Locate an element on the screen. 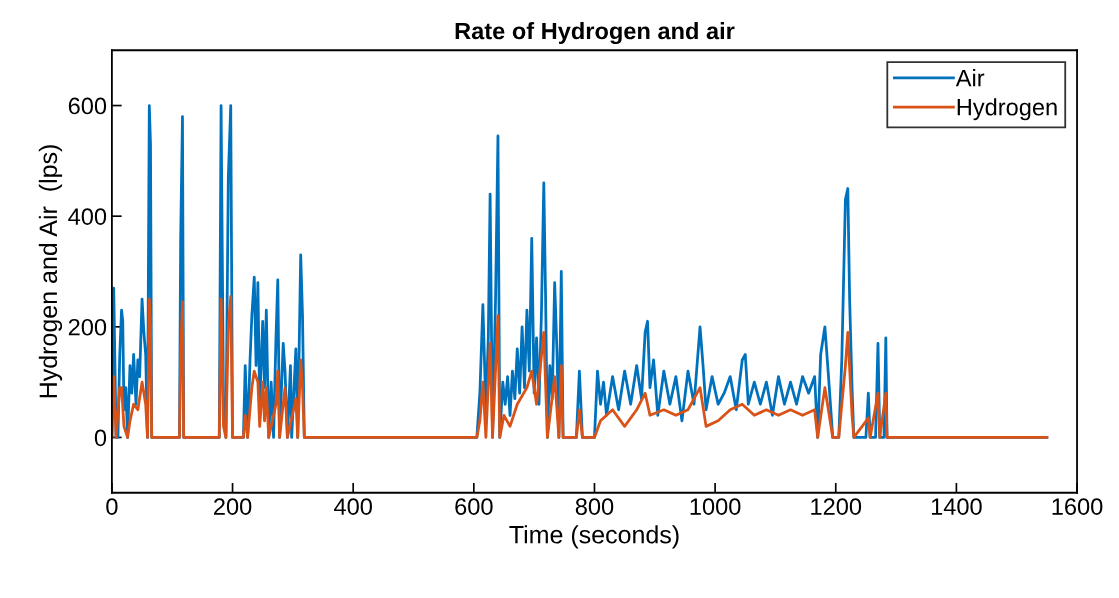 The height and width of the screenshot is (598, 1119). chart-title: Rate of Hydrogen and air is located at coordinates (595, 33).